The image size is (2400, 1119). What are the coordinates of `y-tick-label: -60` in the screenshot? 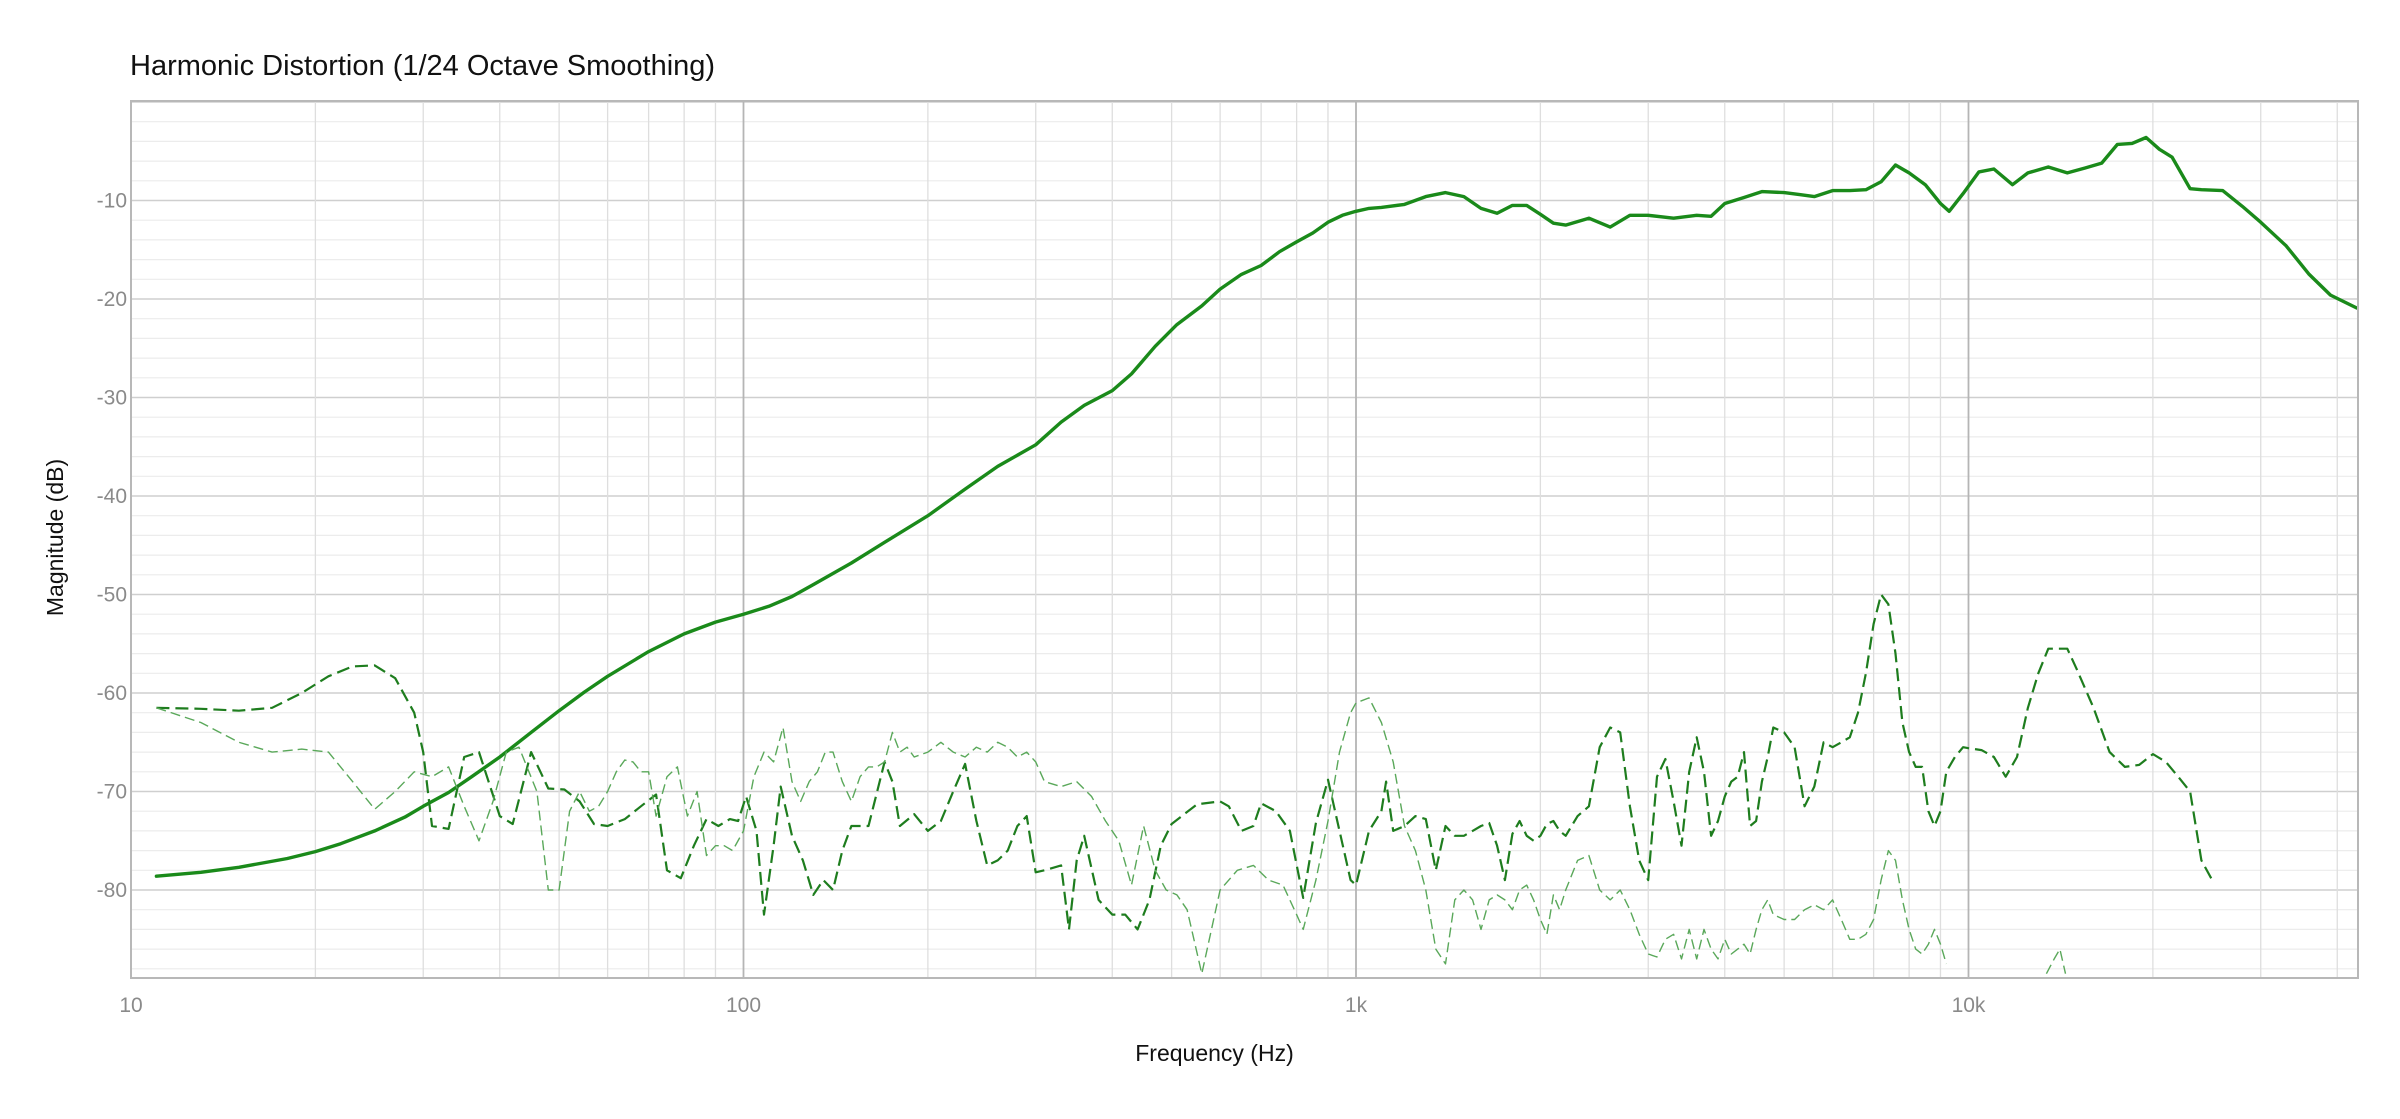 It's located at (112, 693).